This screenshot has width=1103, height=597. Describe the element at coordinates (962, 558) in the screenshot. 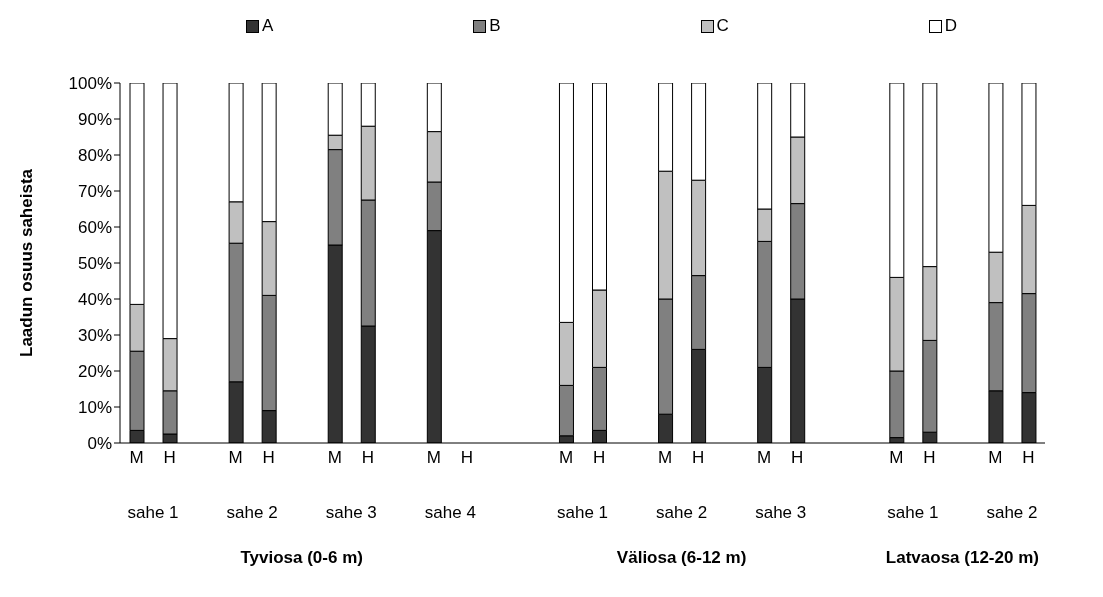

I see `text: Latvaosa (12-20 m)` at that location.